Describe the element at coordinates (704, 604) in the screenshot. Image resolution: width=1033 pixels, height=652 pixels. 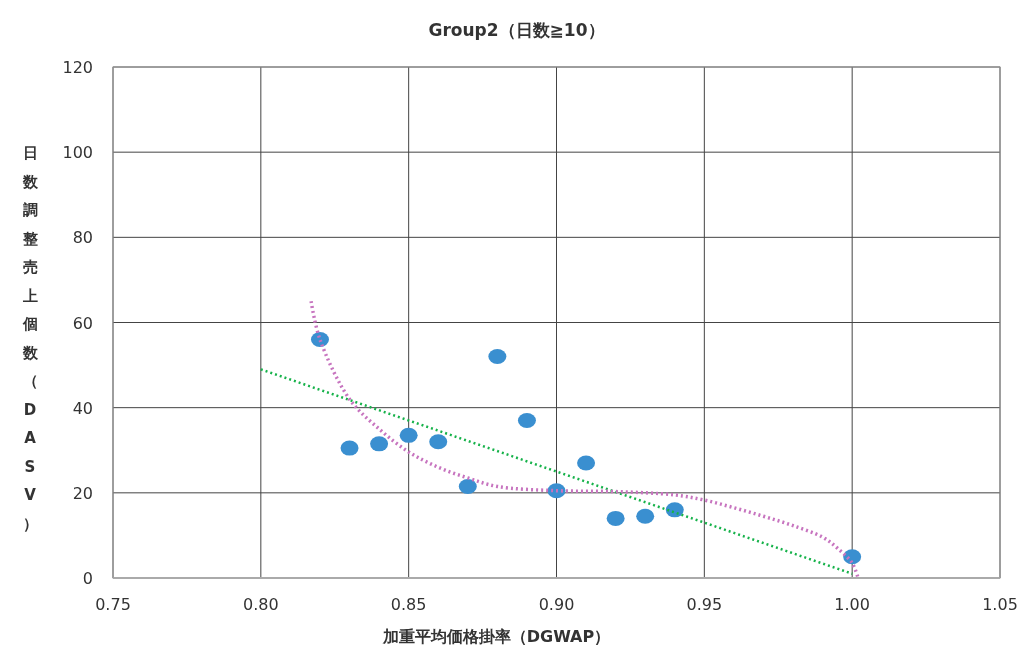
I see `x-tick-label: 0.95` at that location.